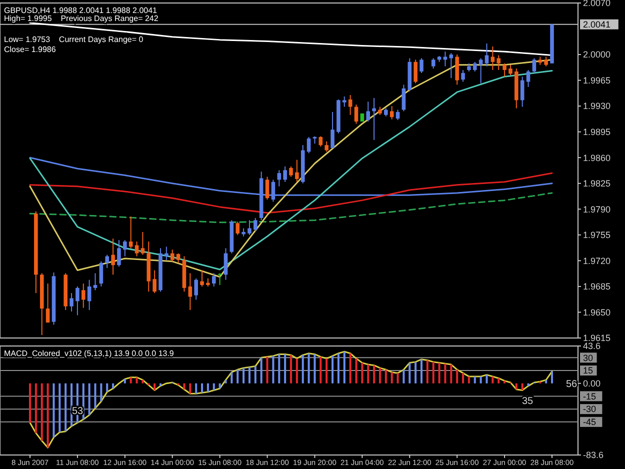 The width and height of the screenshot is (625, 469). I want to click on y-tick-label: 1.9790, so click(597, 209).